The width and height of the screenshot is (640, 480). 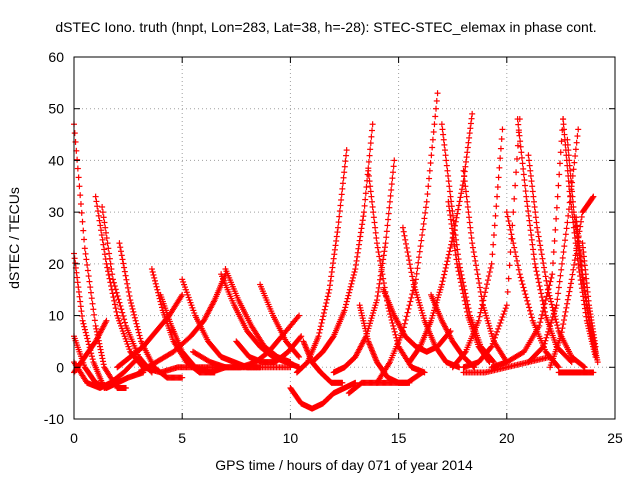 I want to click on x-tick-label: 15, so click(x=399, y=438).